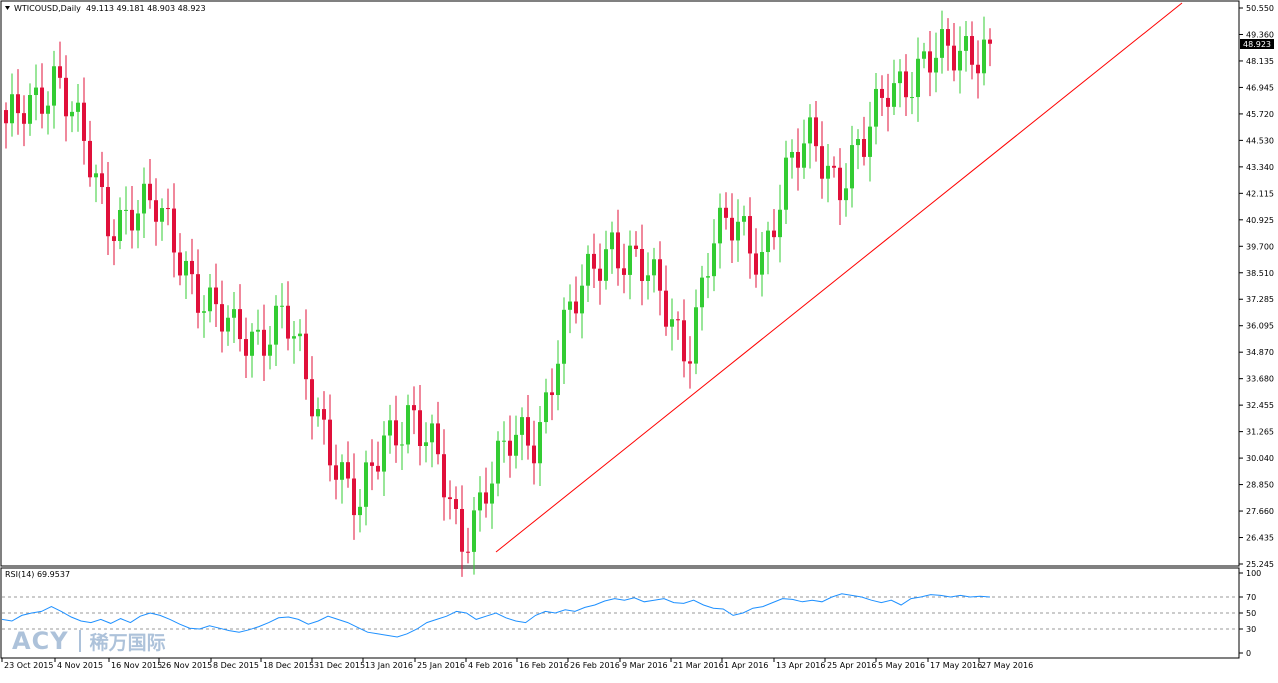  I want to click on price-tick-label: 31.265, so click(1260, 432).